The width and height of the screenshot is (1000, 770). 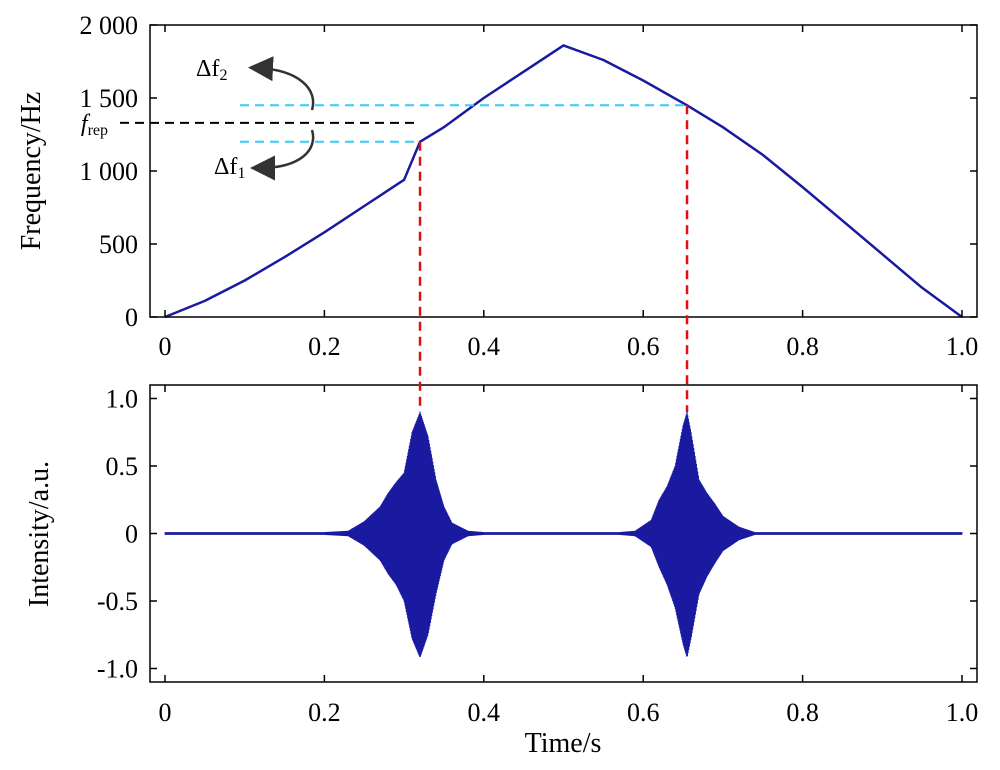 What do you see at coordinates (553, 258) in the screenshot?
I see `time-marker-lines` at bounding box center [553, 258].